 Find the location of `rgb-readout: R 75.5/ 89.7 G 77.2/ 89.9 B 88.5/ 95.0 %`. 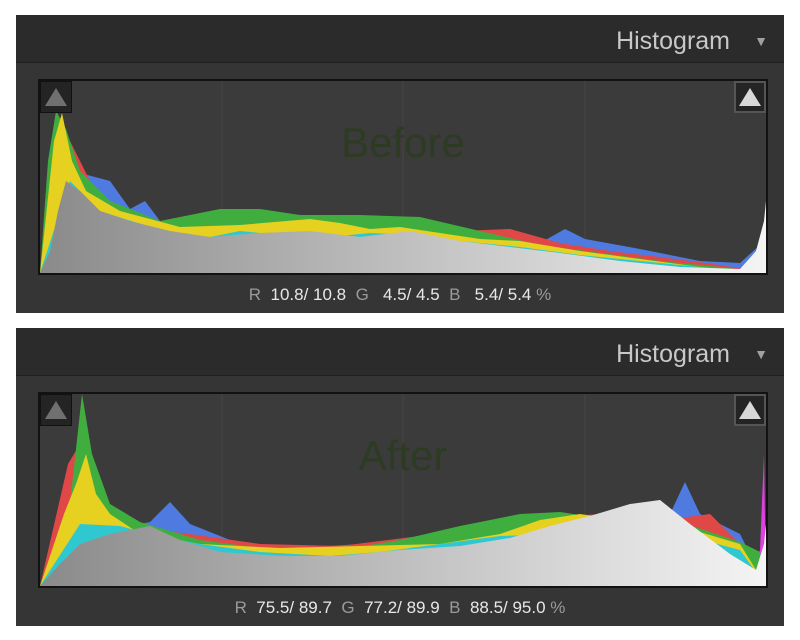

rgb-readout: R 75.5/ 89.7 G 77.2/ 89.9 B 88.5/ 95.0 % is located at coordinates (400, 608).